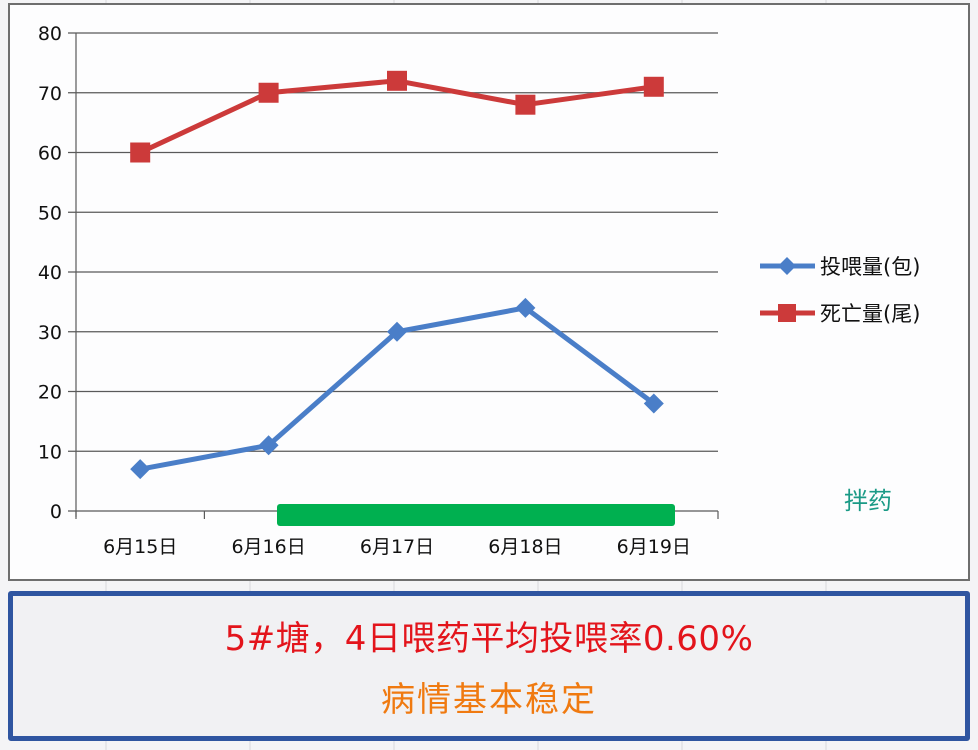 The image size is (978, 750). Describe the element at coordinates (50, 393) in the screenshot. I see `y-tick-label: 20` at that location.